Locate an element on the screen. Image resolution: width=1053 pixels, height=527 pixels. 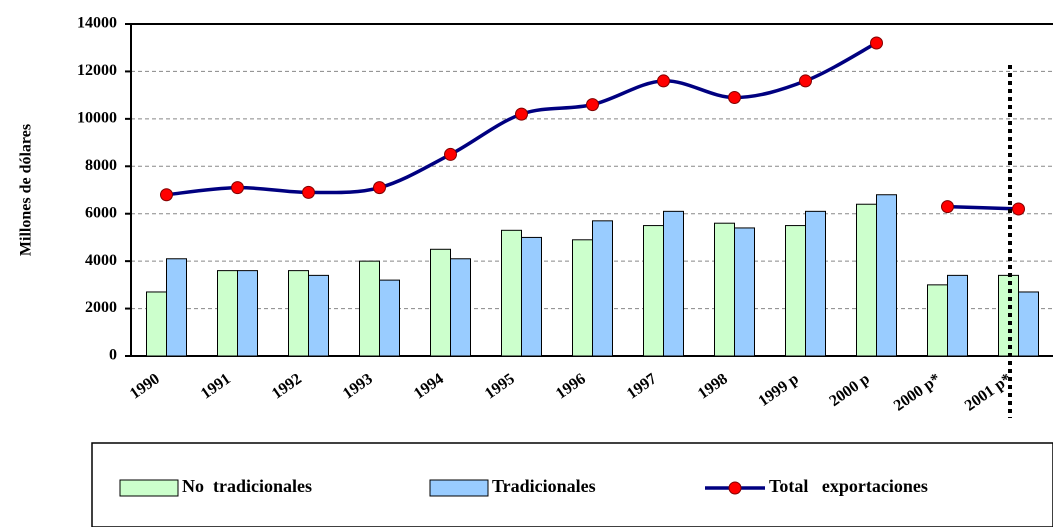
y-tick-label: 4000 is located at coordinates (101, 260).